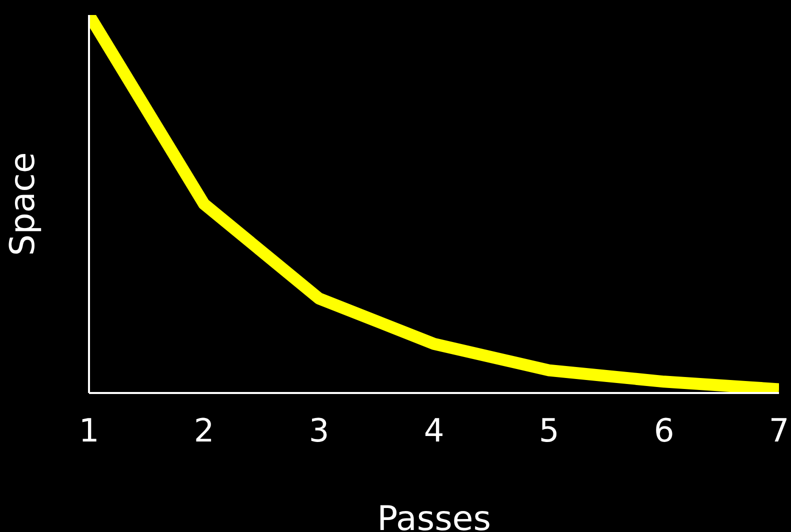 The image size is (791, 532). I want to click on x-tick-label: 6, so click(664, 431).